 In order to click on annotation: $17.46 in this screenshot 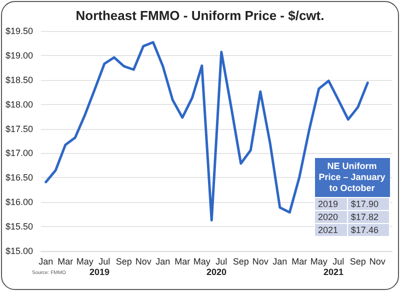, I will do `click(368, 230)`.